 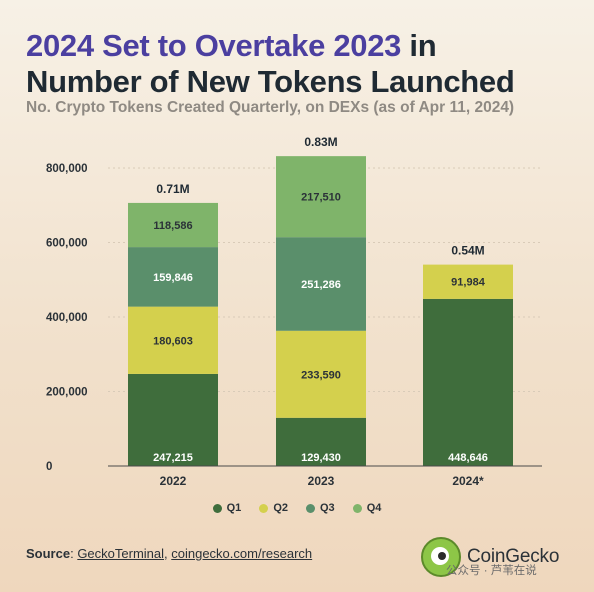 I want to click on data-label: 180,603, so click(x=173, y=341).